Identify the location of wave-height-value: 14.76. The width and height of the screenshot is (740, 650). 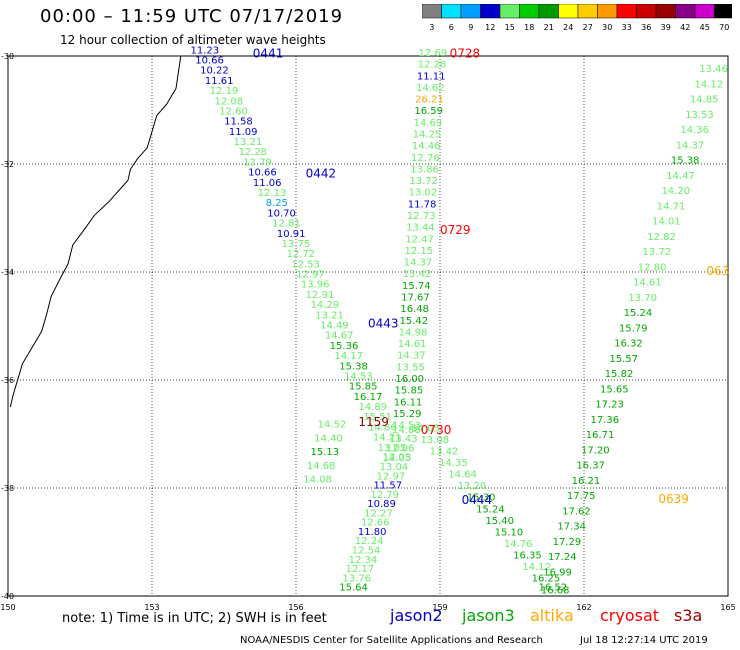
(518, 544).